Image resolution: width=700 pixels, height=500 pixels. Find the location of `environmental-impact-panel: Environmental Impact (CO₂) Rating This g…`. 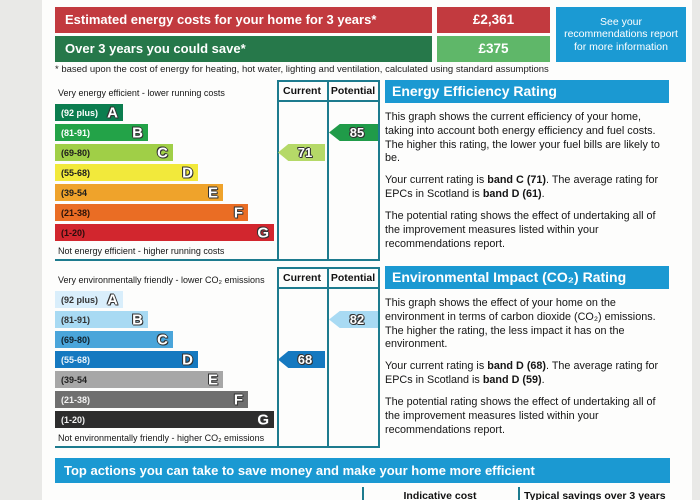

environmental-impact-panel: Environmental Impact (CO₂) Rating This g… is located at coordinates (527, 351).